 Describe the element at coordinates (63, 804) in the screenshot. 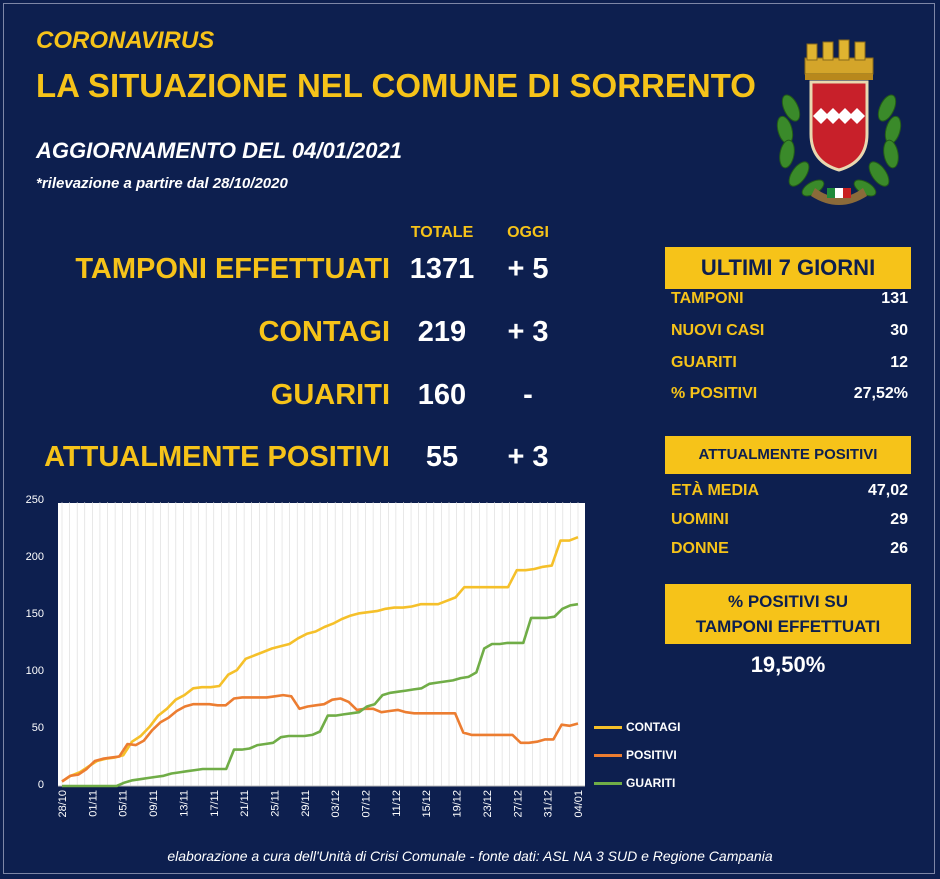

I see `x-tick-label: 28/10` at that location.